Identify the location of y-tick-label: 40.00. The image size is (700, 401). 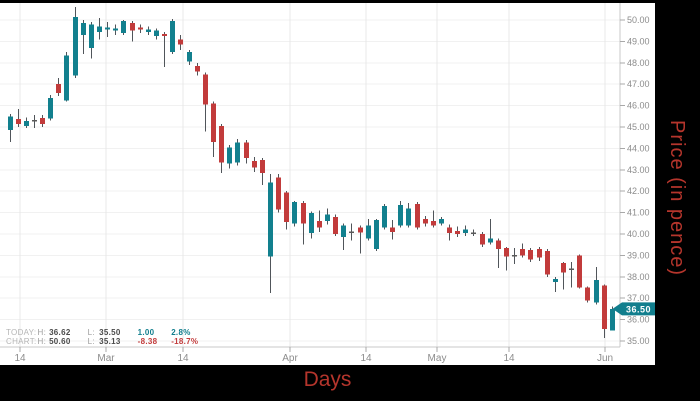
(638, 234).